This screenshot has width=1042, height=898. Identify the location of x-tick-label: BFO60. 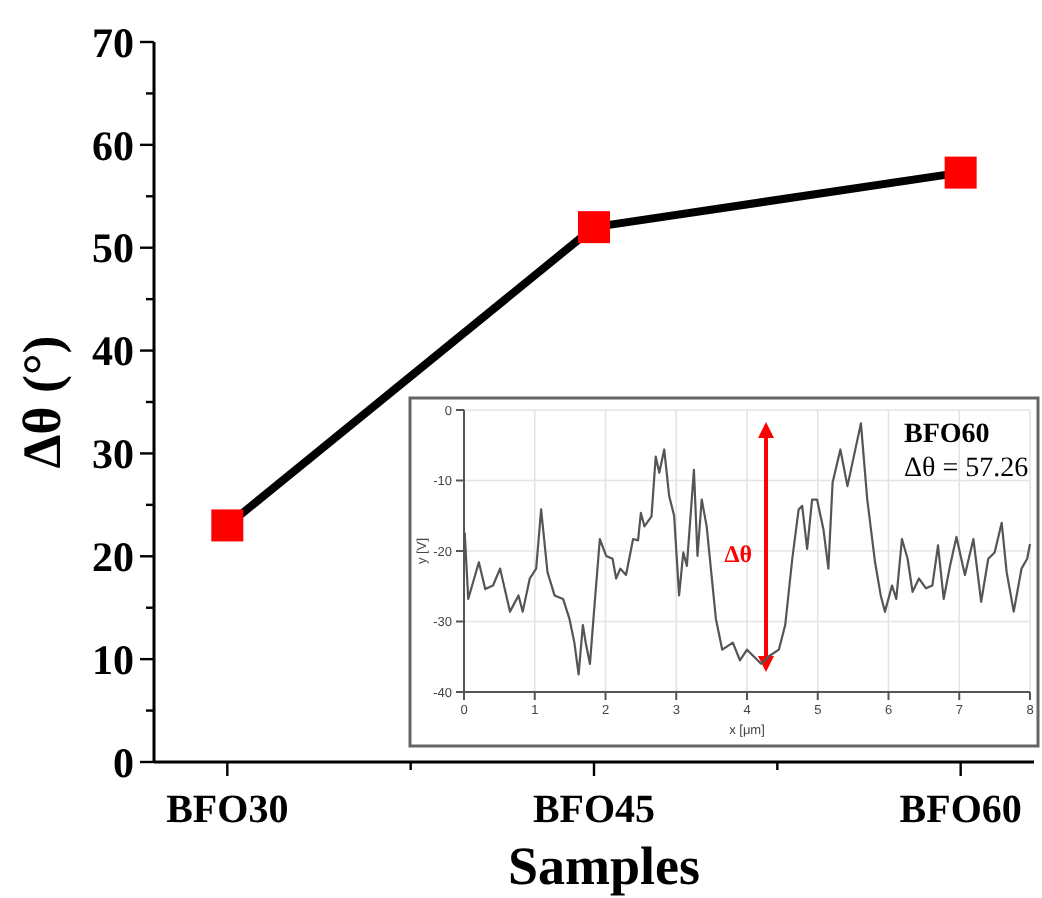
(960, 810).